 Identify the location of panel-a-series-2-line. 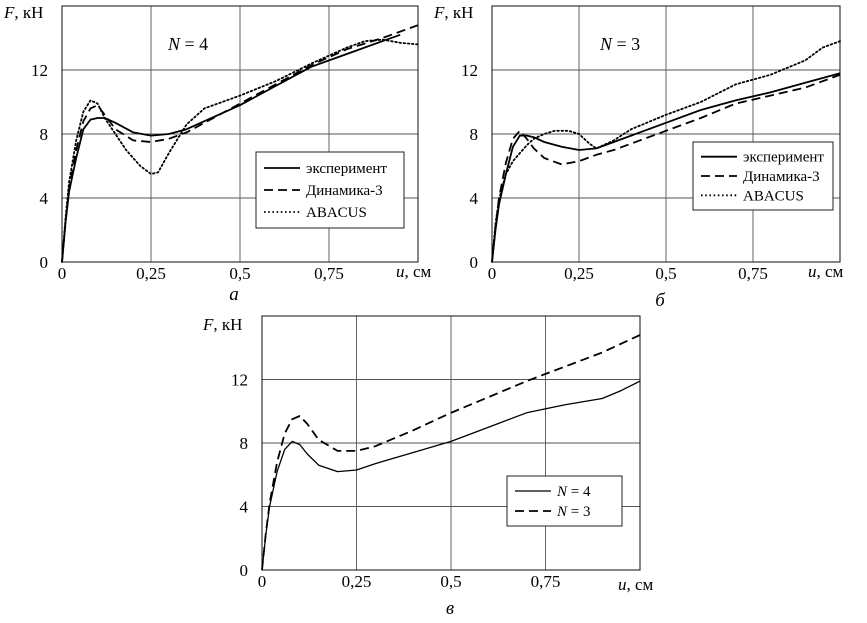
(240, 150).